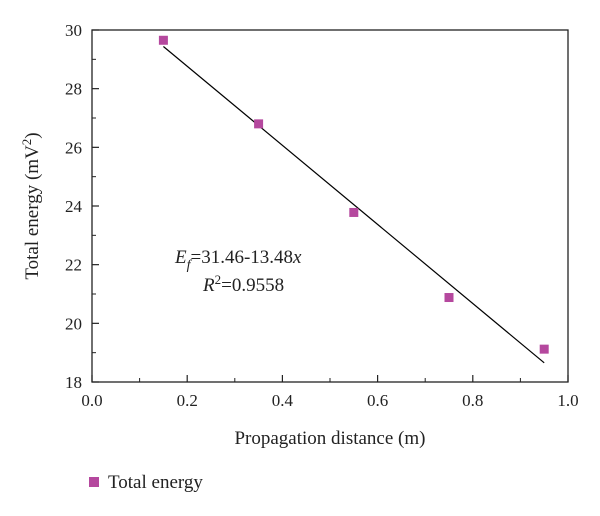 Image resolution: width=600 pixels, height=516 pixels. What do you see at coordinates (243, 284) in the screenshot?
I see `r-squared-label: R2=0.9558` at bounding box center [243, 284].